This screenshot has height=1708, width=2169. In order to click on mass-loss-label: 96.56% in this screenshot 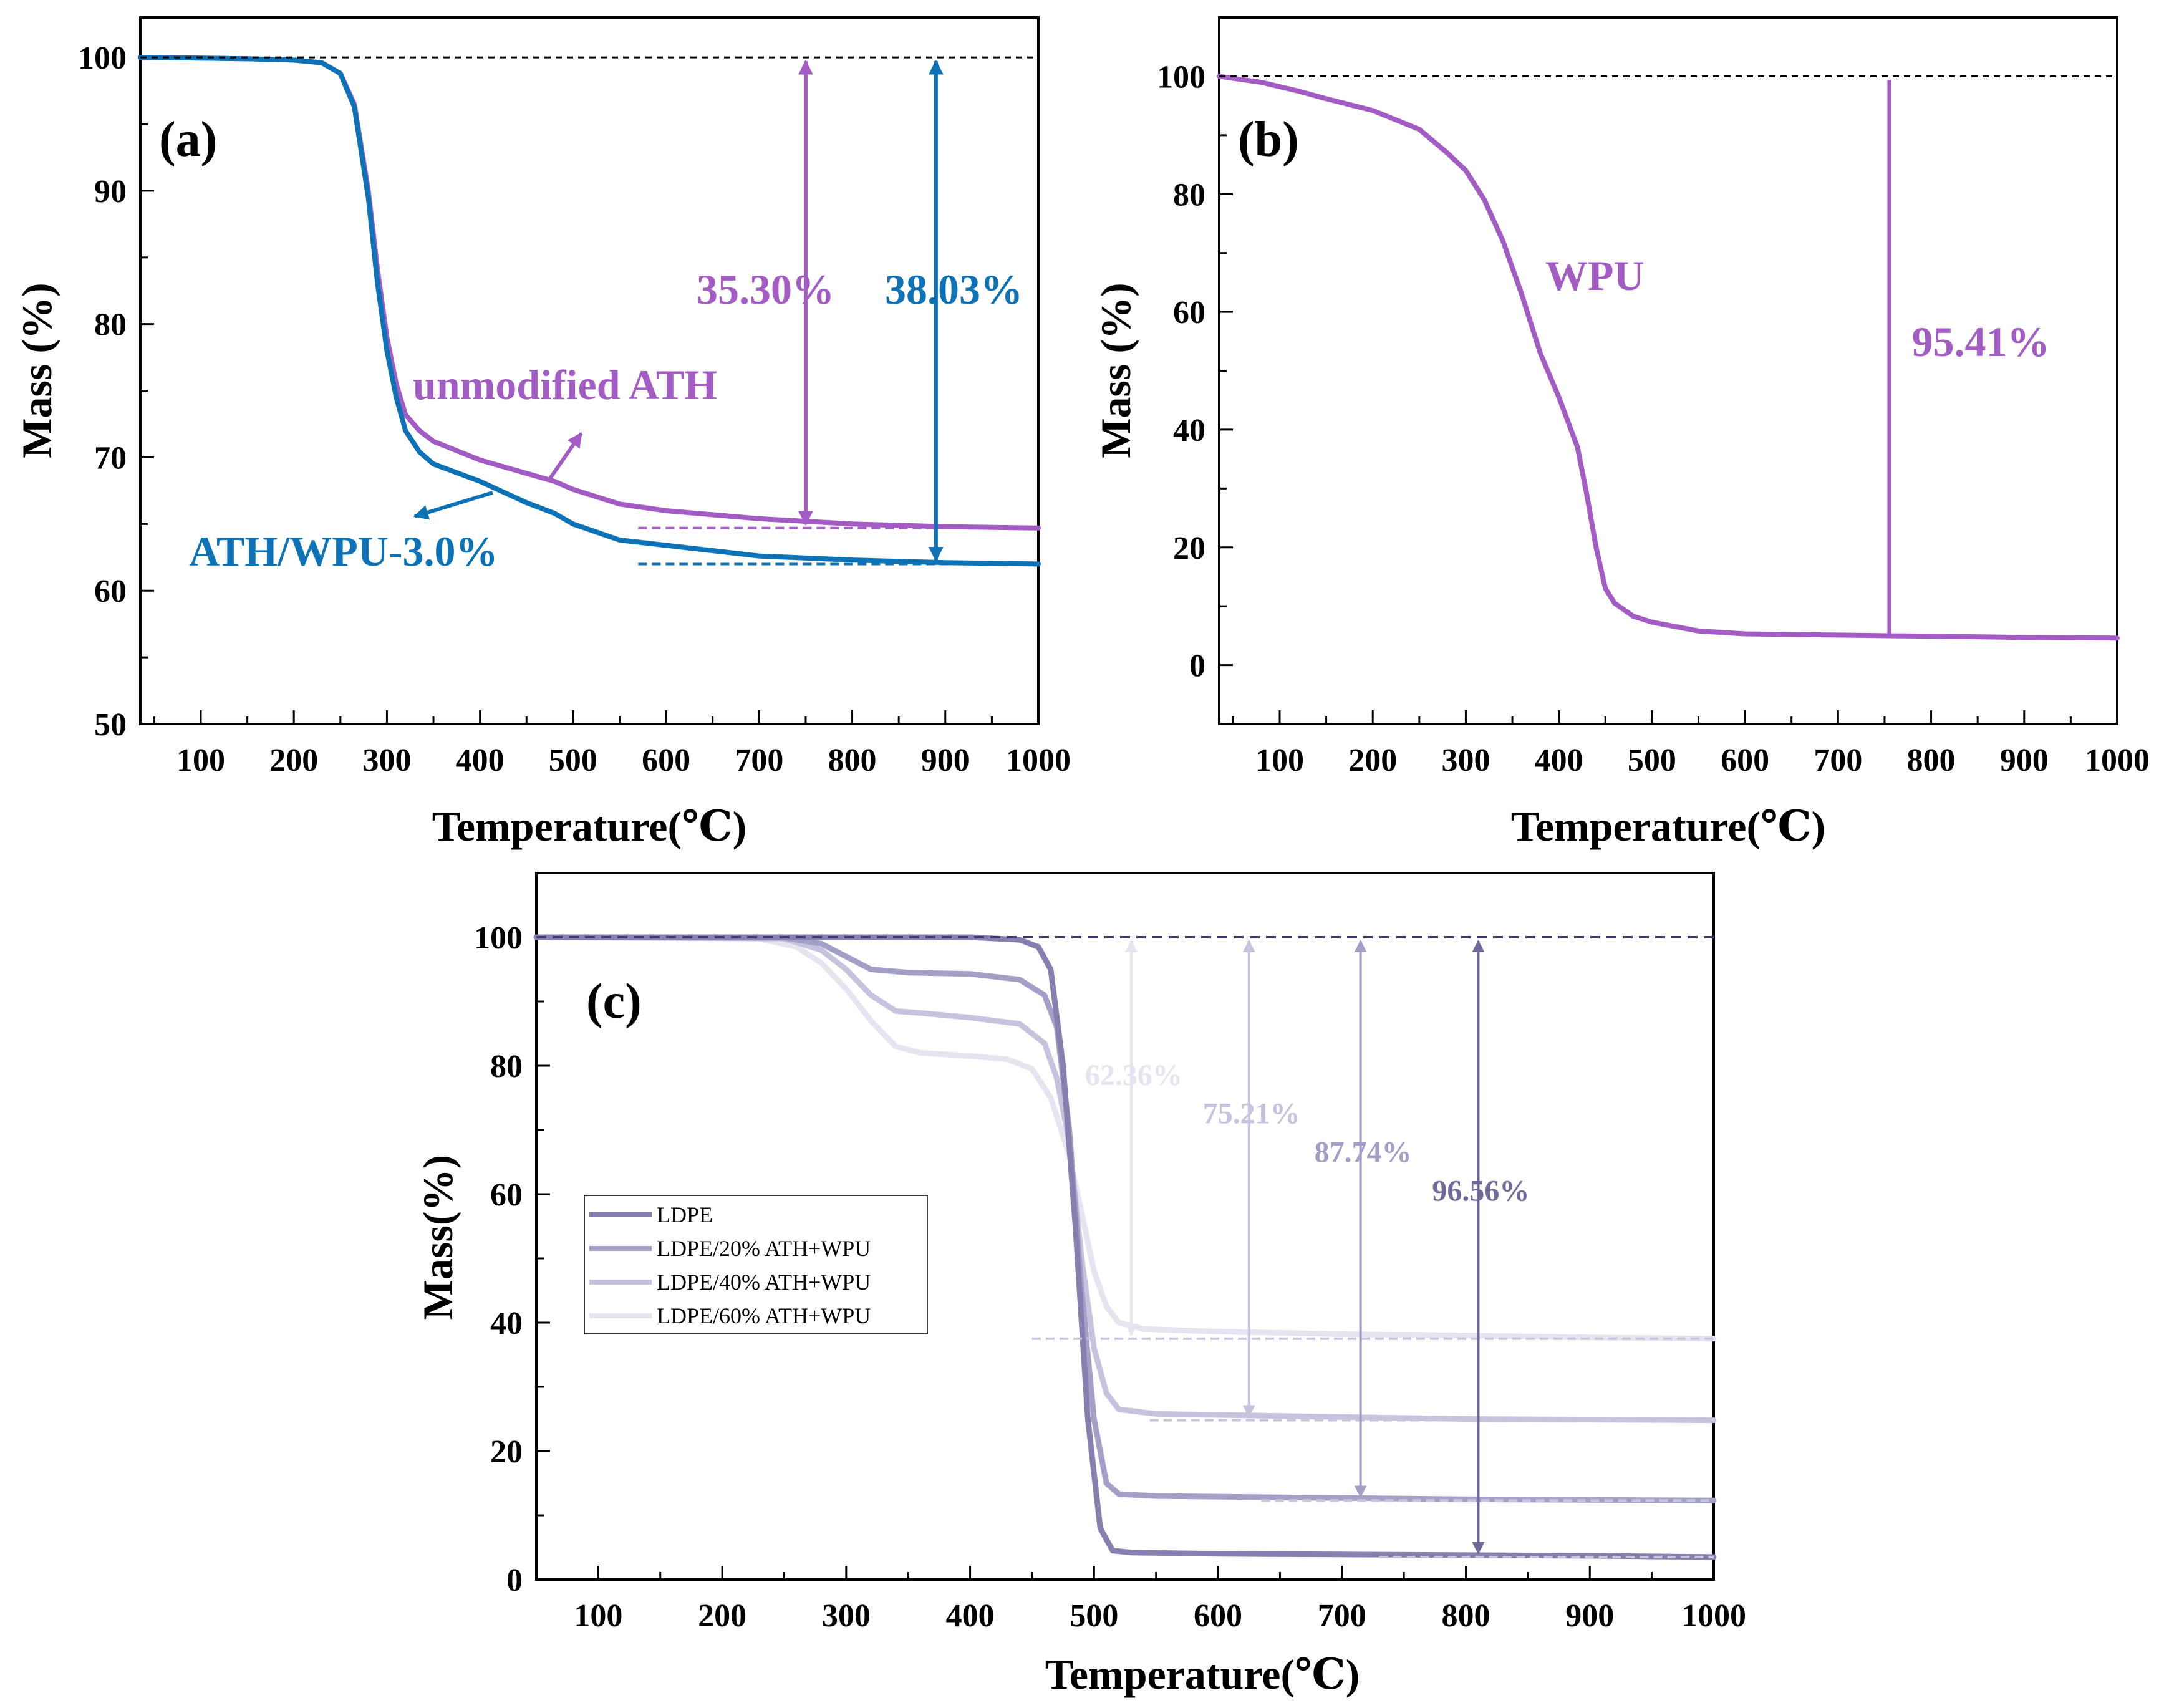, I will do `click(1481, 1190)`.